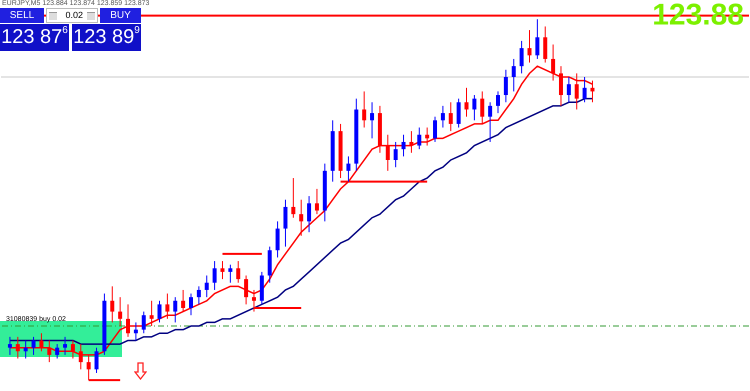  What do you see at coordinates (120, 15) in the screenshot?
I see `annotation: BUY` at bounding box center [120, 15].